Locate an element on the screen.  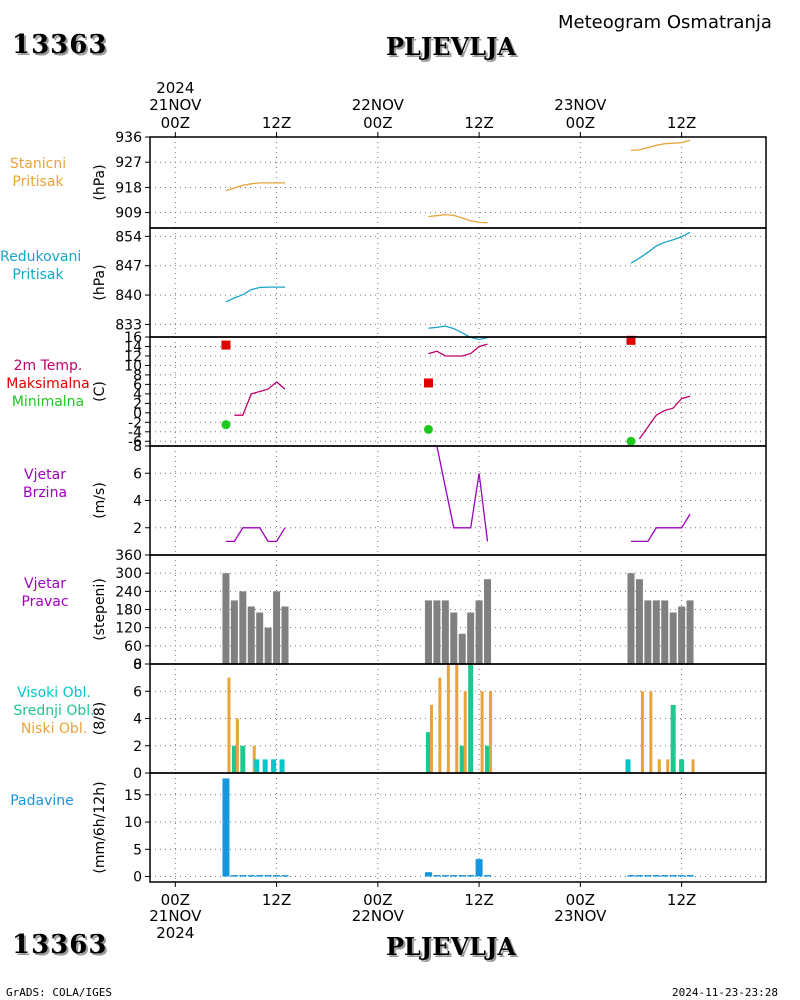
y-tick-label: 120 is located at coordinates (128, 629).